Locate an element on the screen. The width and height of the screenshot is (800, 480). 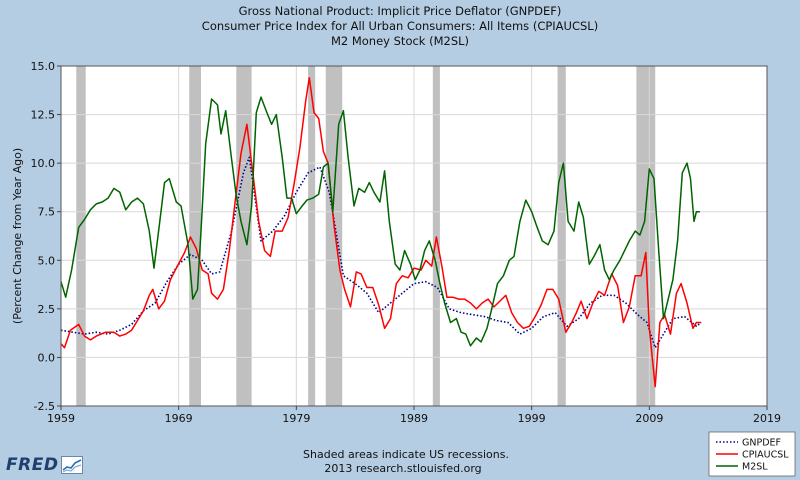
y-tick-label: 15.0 is located at coordinates (43, 66).